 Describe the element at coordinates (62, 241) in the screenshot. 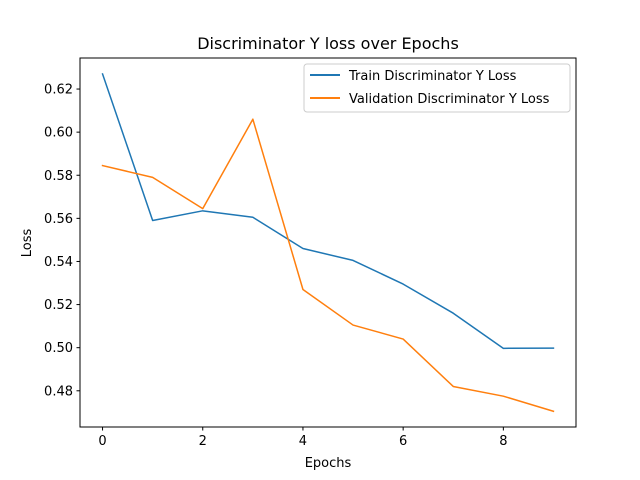

I see `y-axis-ticks: 0.48 0.50 0.52 0.54 0.56 0.58 0.60 0.62` at that location.